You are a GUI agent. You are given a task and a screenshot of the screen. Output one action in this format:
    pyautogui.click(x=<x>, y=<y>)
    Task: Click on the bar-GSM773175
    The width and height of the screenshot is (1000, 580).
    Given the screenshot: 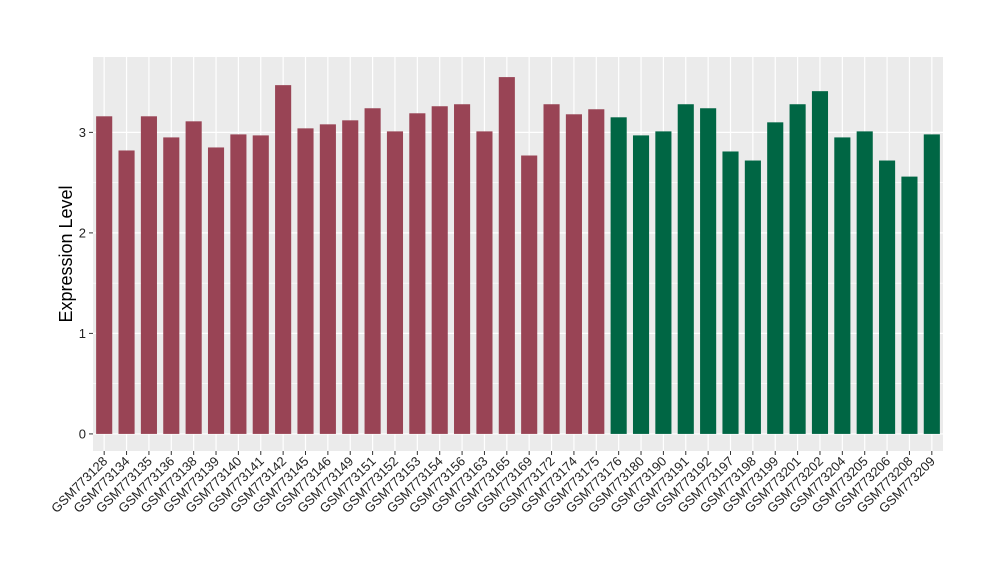 What is the action you would take?
    pyautogui.click(x=596, y=271)
    